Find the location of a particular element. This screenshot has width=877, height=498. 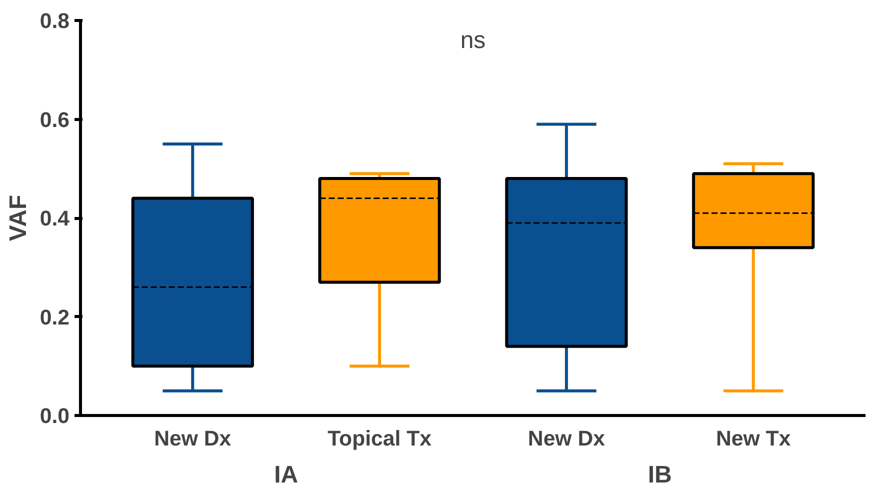

annotation: ns is located at coordinates (473, 40).